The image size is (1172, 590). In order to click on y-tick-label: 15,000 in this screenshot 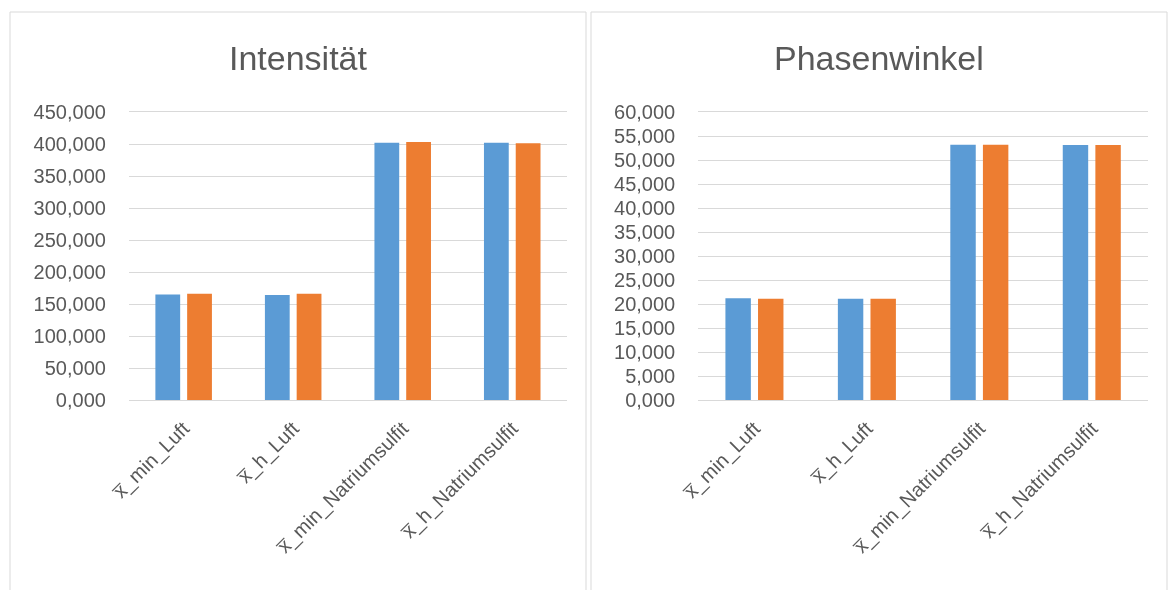, I will do `click(645, 328)`.